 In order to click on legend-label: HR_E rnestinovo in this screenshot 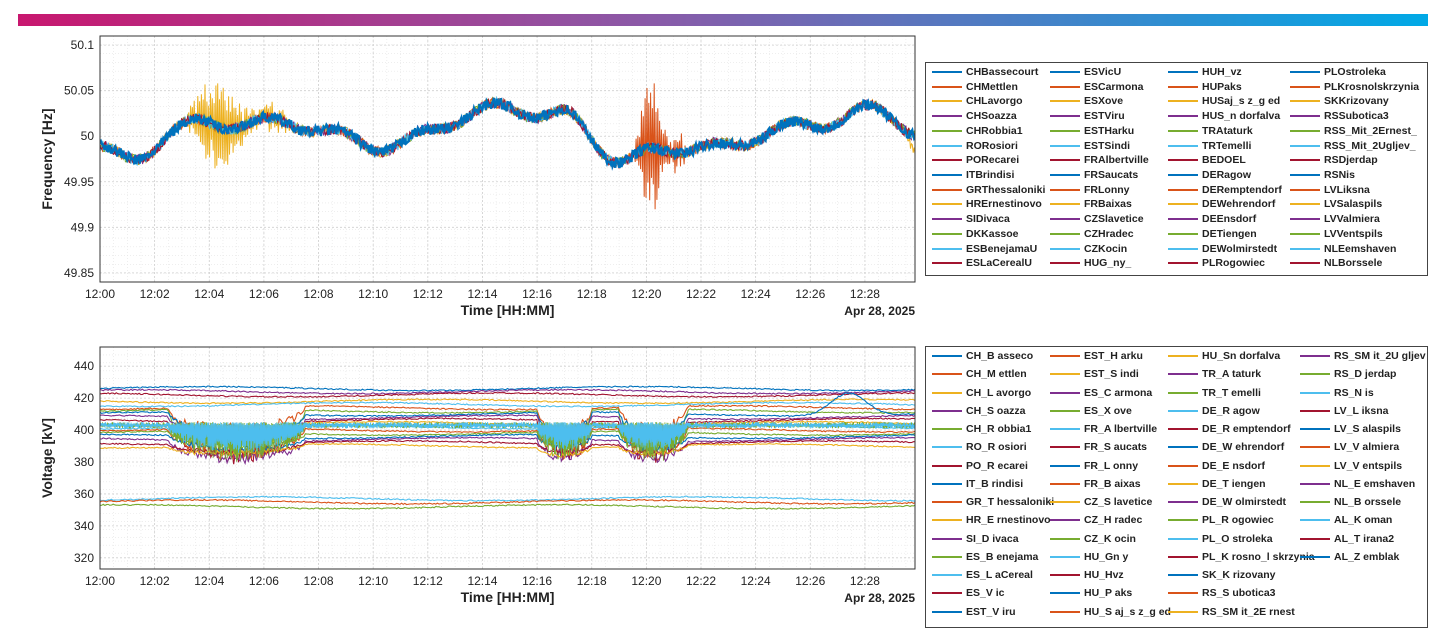, I will do `click(1008, 520)`.